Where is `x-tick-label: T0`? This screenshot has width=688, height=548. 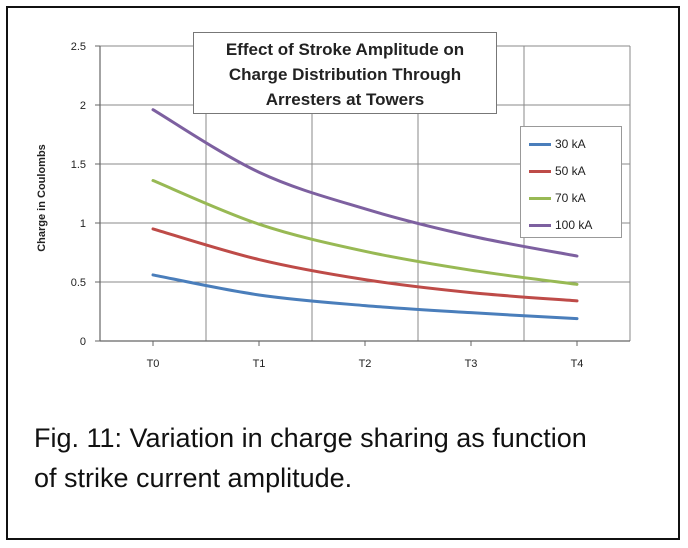
x-tick-label: T0 is located at coordinates (153, 364).